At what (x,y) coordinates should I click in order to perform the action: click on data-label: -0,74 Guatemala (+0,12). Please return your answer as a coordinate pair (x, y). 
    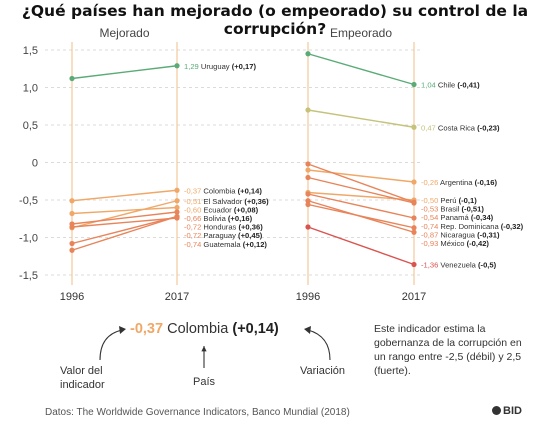
    Looking at the image, I should click on (225, 244).